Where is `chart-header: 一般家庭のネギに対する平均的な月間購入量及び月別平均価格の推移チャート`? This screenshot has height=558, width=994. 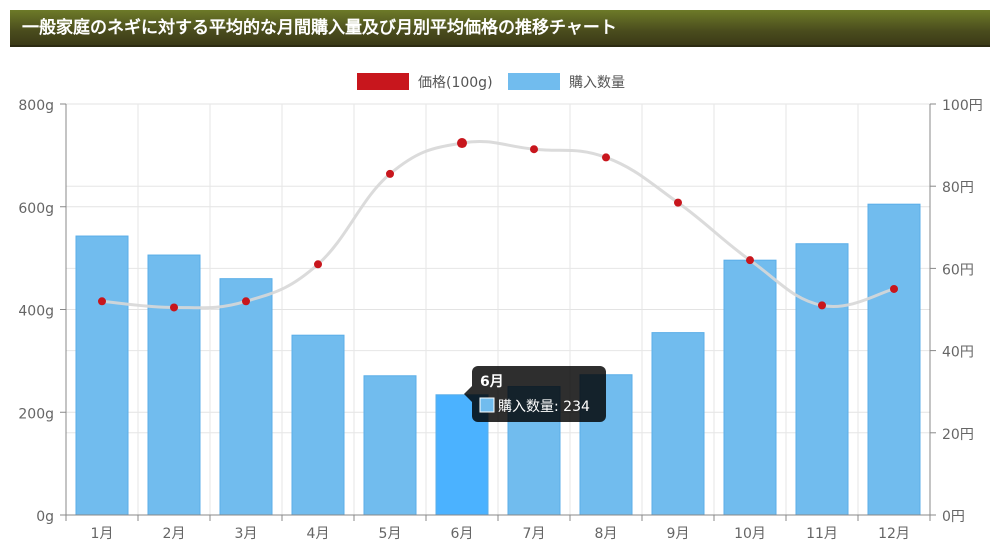 chart-header: 一般家庭のネギに対する平均的な月間購入量及び月別平均価格の推移チャート is located at coordinates (500, 28).